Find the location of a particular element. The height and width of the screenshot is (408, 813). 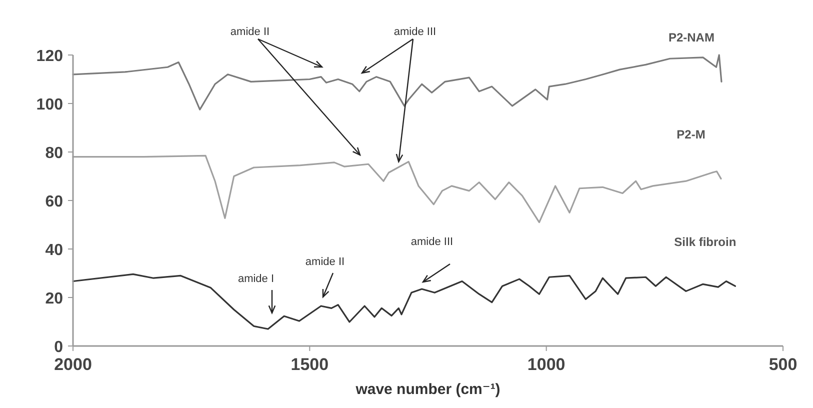

y-tick-label: 80 is located at coordinates (54, 153).